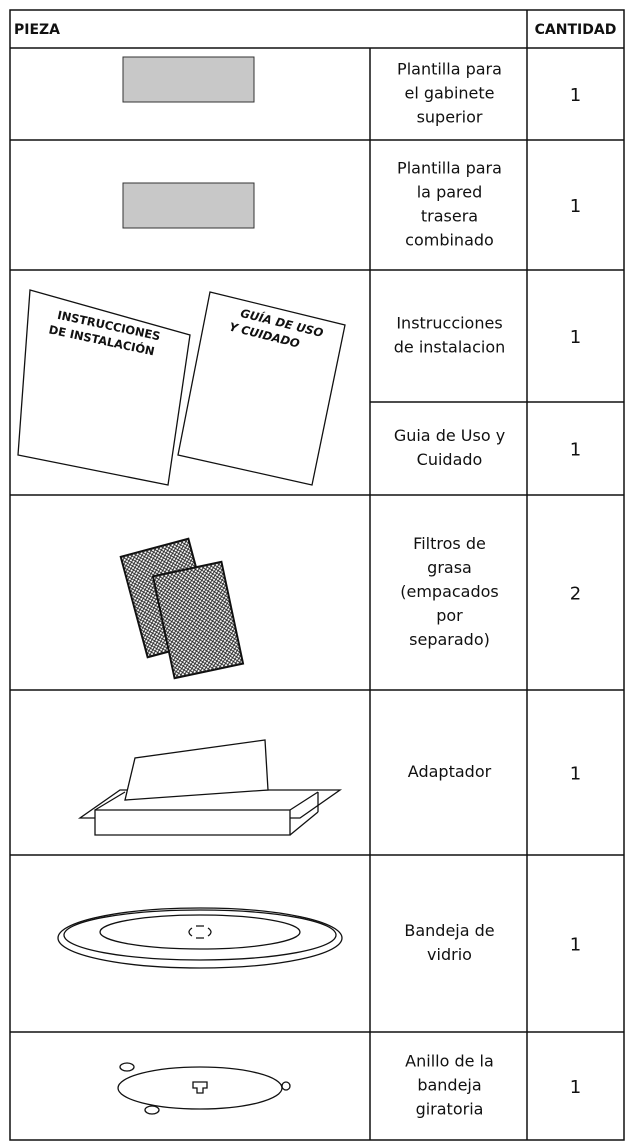 Image resolution: width=628 pixels, height=1144 pixels. What do you see at coordinates (449, 543) in the screenshot?
I see `part-description: Filtros de` at bounding box center [449, 543].